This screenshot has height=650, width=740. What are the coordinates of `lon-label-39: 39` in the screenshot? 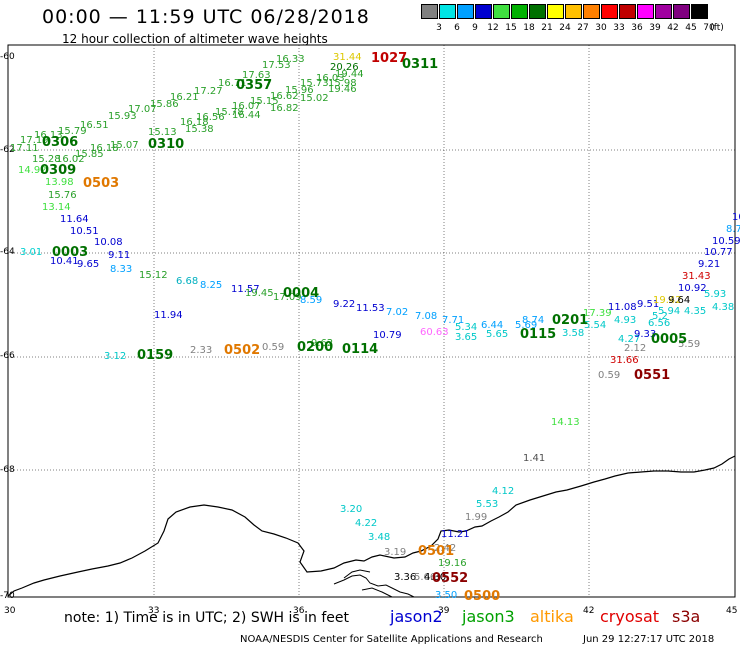 It's located at (444, 611).